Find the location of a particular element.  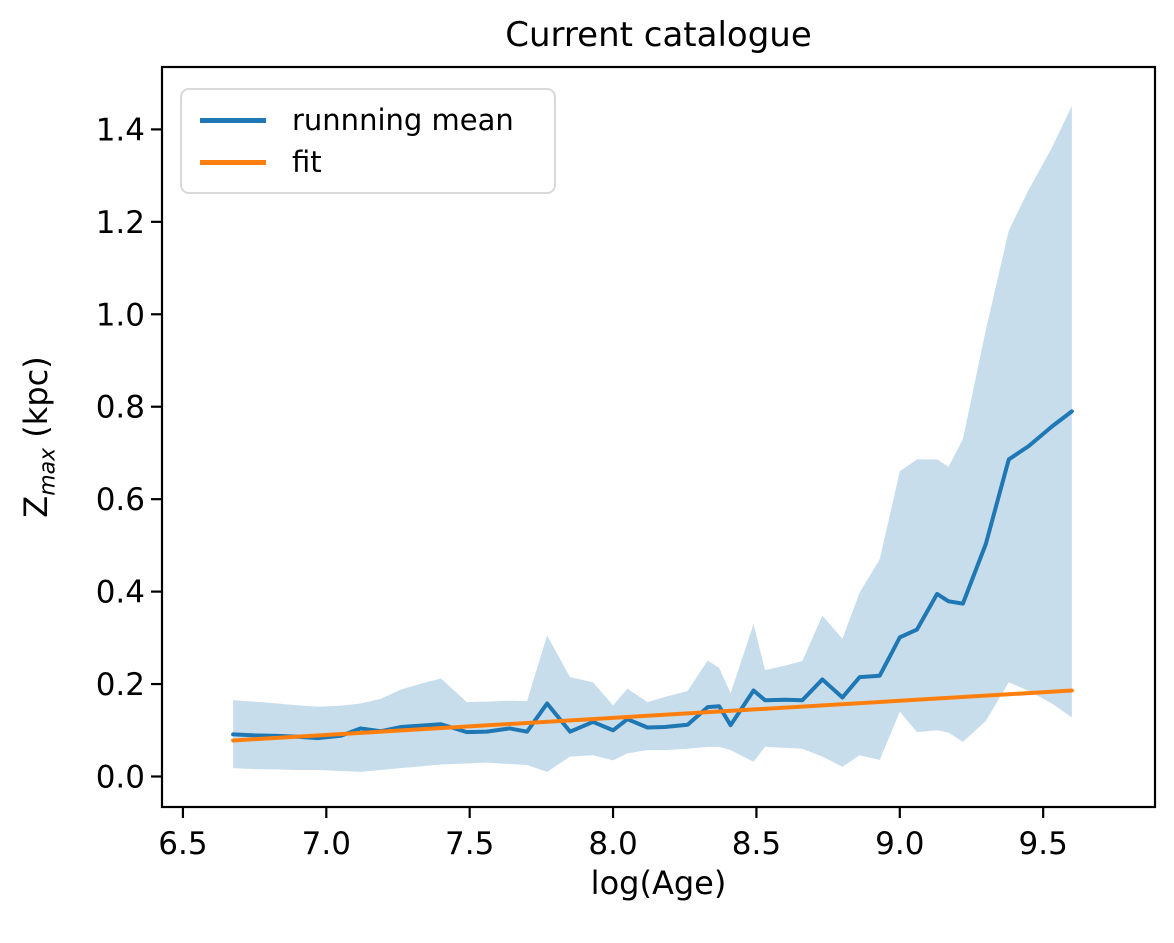

running-mean-line-swatch is located at coordinates (233, 120).